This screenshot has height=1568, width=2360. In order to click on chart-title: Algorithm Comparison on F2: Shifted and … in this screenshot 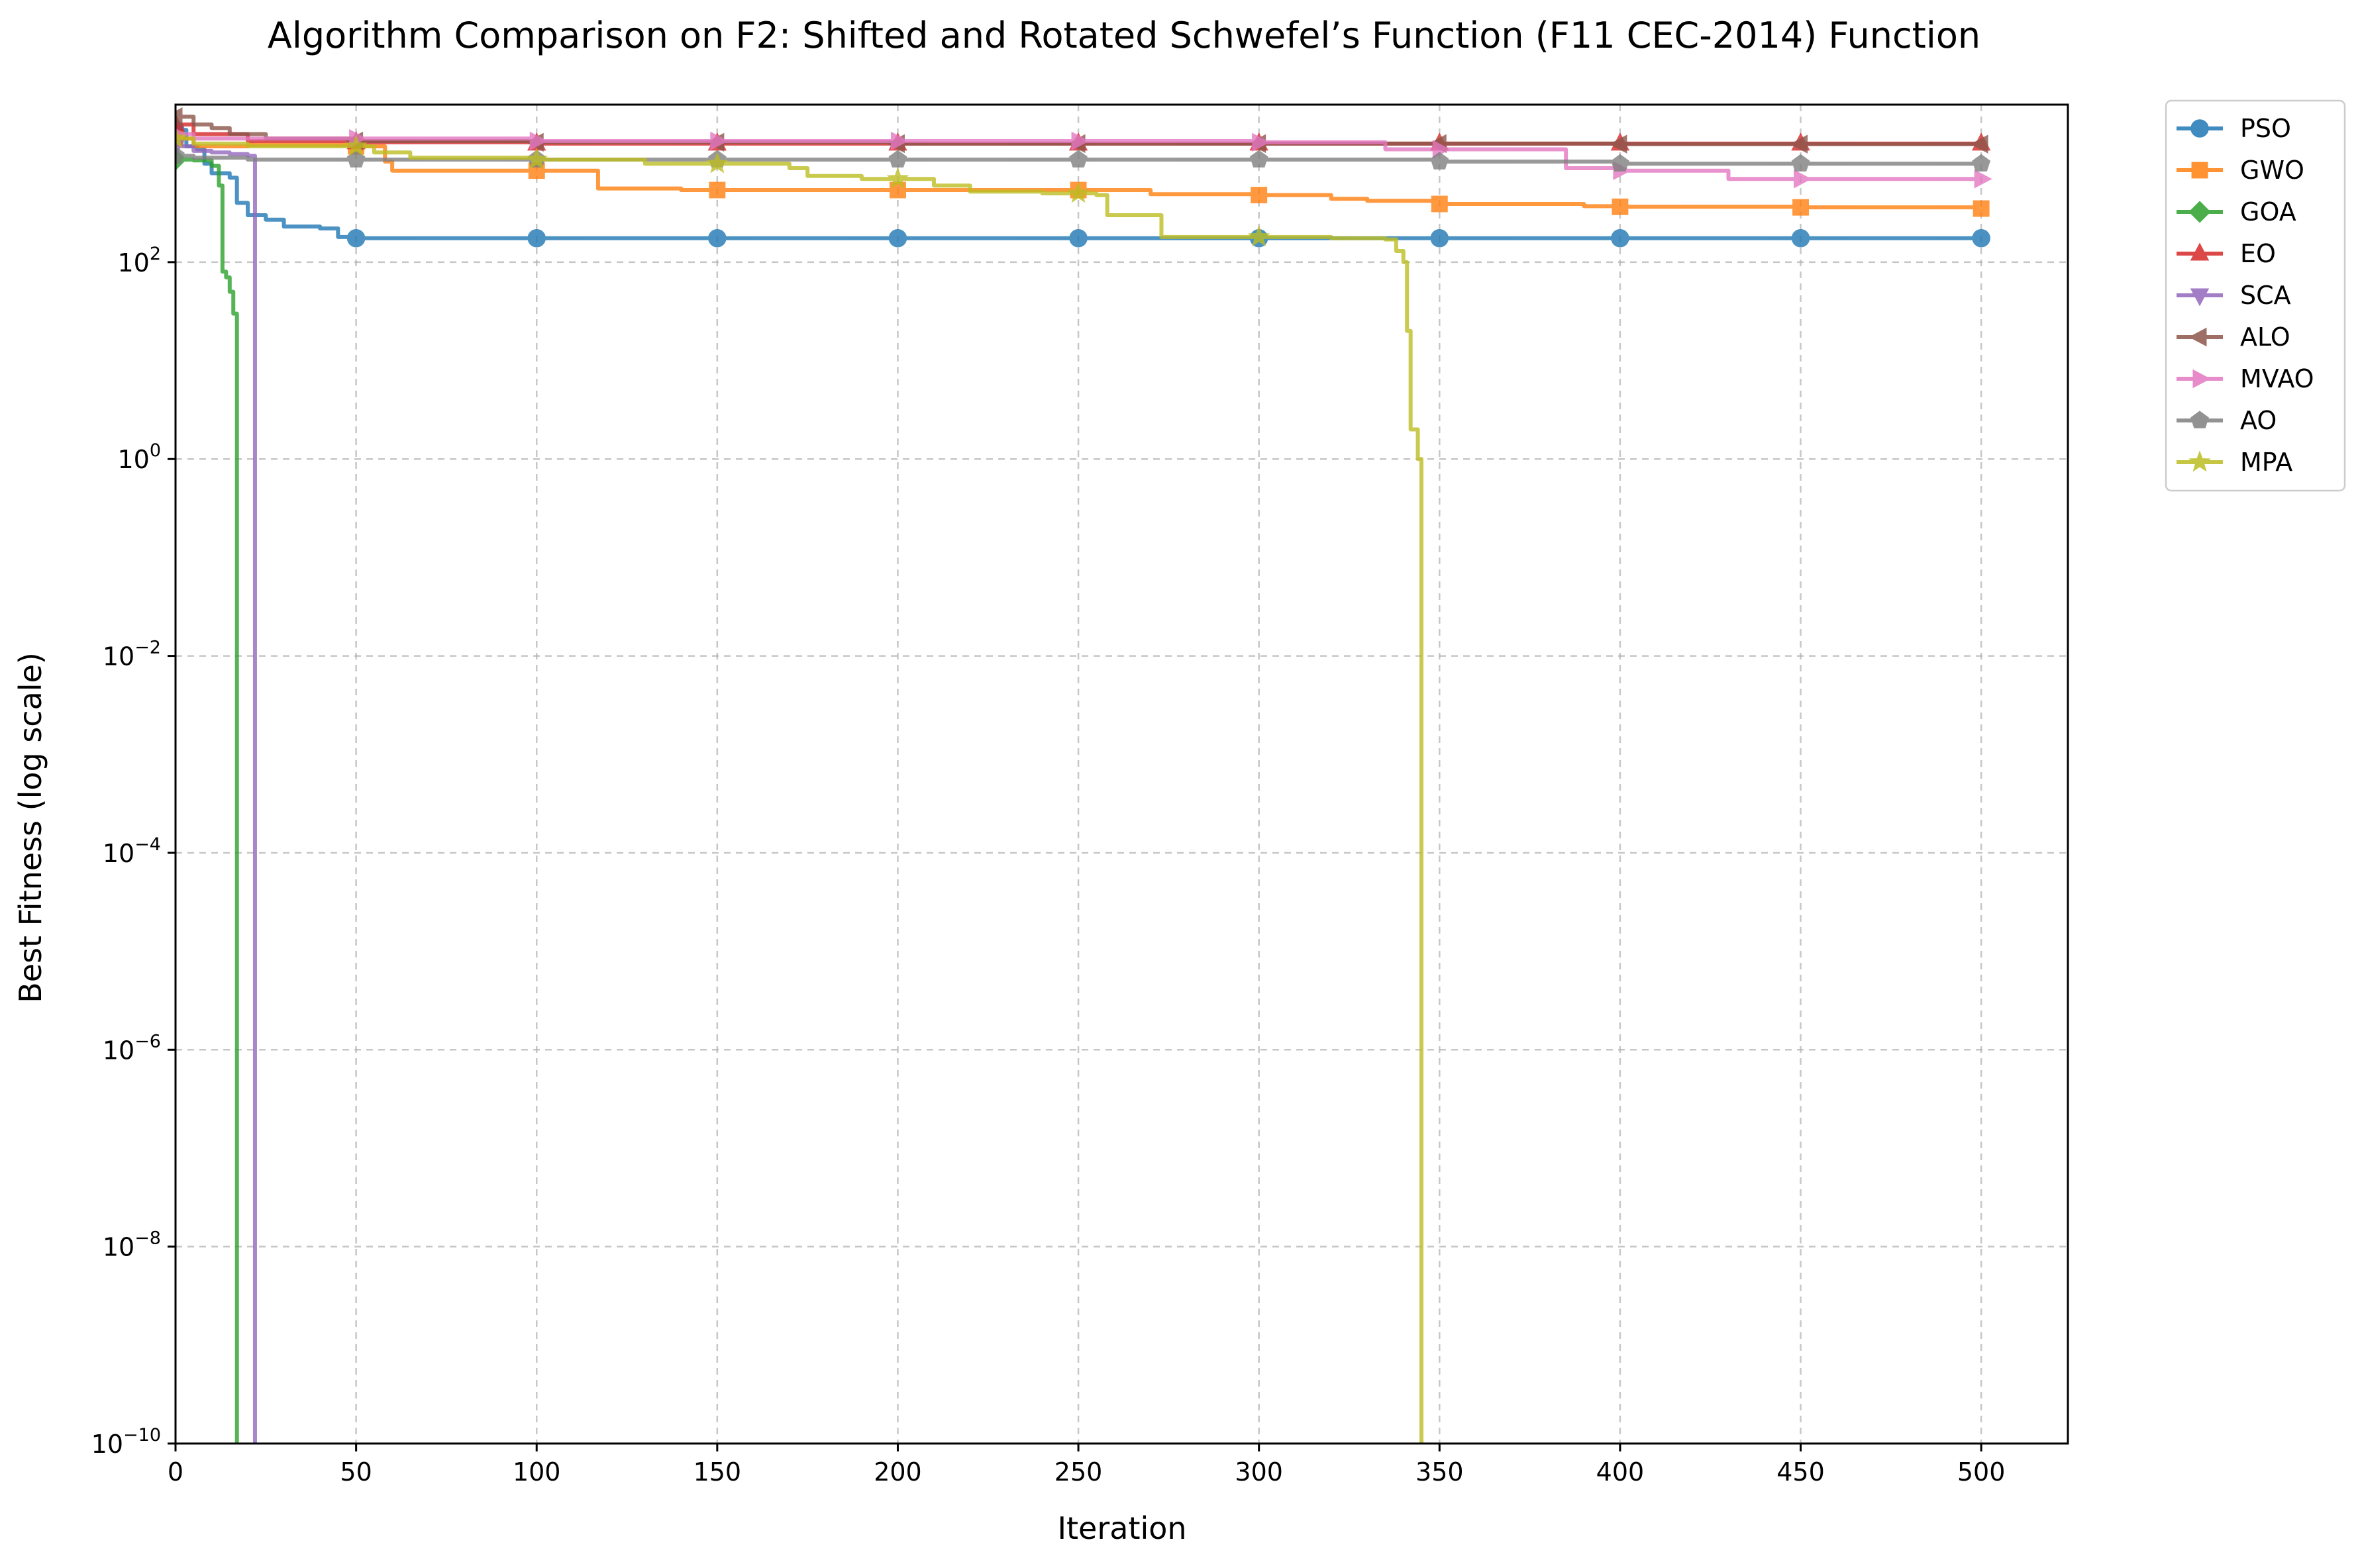, I will do `click(1124, 35)`.